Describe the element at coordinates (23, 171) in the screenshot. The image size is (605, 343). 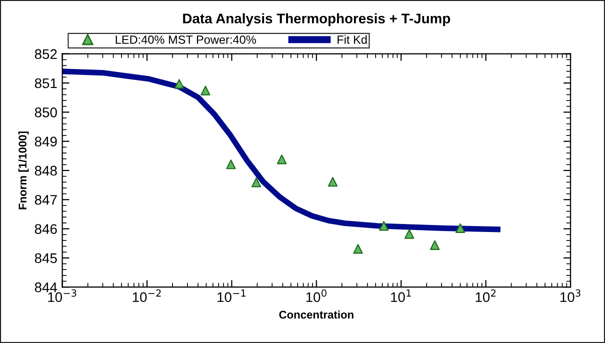
I see `y-axis-title: Fnorm [1/1000]` at that location.